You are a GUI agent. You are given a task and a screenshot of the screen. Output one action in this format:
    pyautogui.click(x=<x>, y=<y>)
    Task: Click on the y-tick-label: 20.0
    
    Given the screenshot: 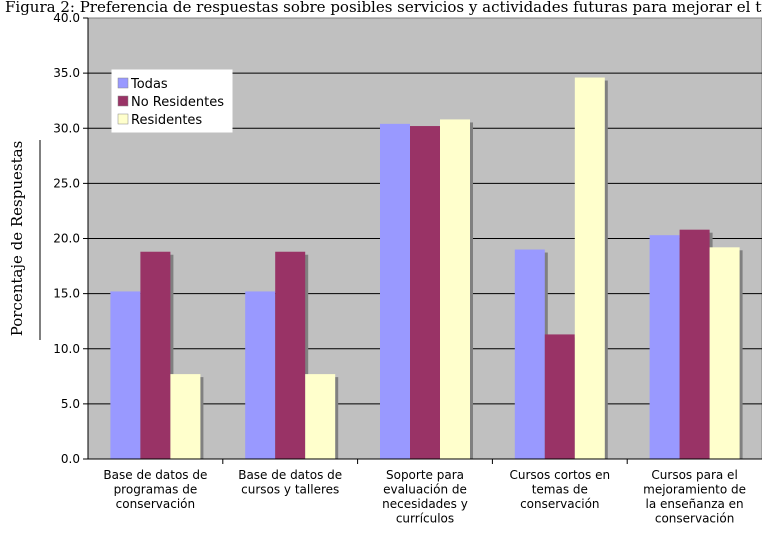 What is the action you would take?
    pyautogui.click(x=66, y=239)
    